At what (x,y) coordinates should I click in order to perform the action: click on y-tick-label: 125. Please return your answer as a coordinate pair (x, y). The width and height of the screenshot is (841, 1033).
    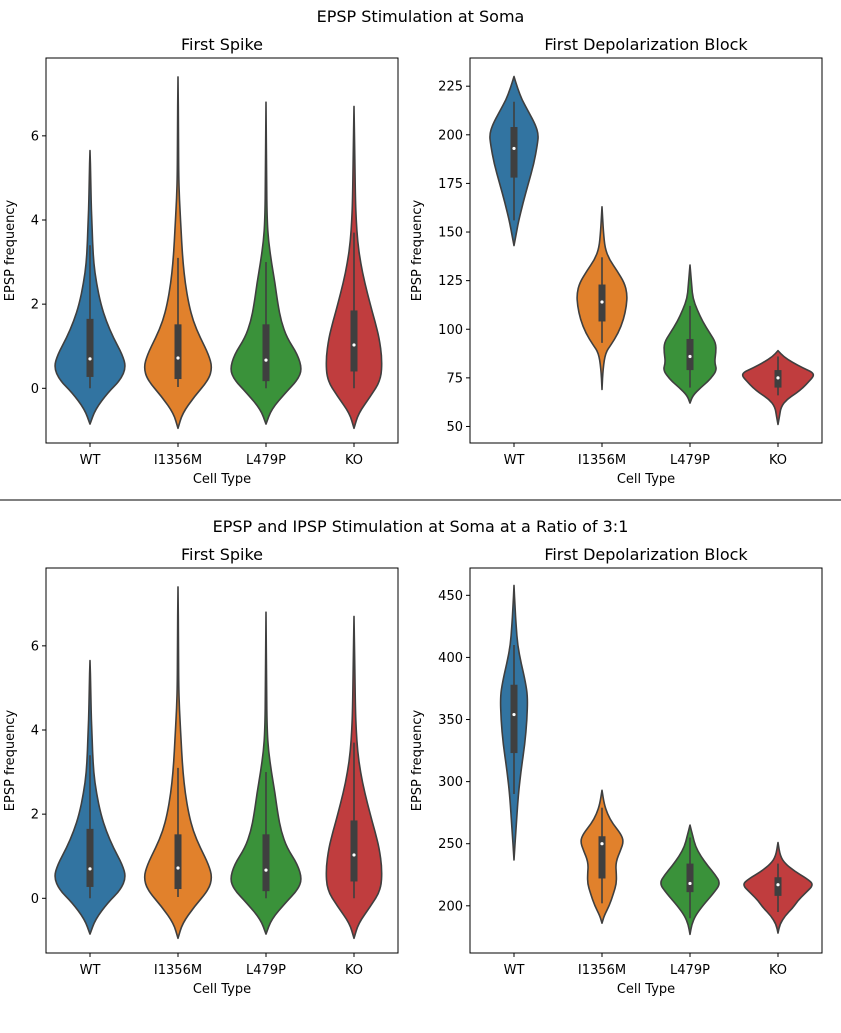
    Looking at the image, I should click on (450, 281).